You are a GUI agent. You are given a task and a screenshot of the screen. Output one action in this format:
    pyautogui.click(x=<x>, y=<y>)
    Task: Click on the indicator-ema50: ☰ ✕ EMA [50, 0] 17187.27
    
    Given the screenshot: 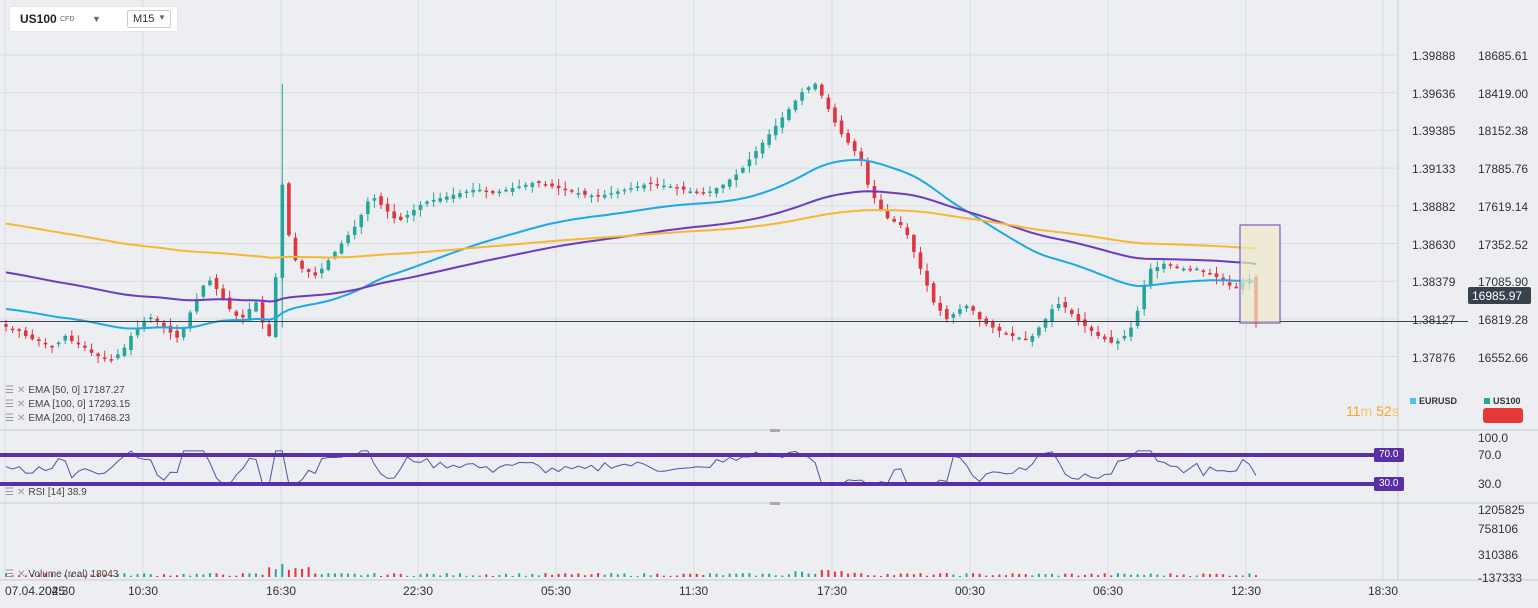 What is the action you would take?
    pyautogui.click(x=65, y=390)
    